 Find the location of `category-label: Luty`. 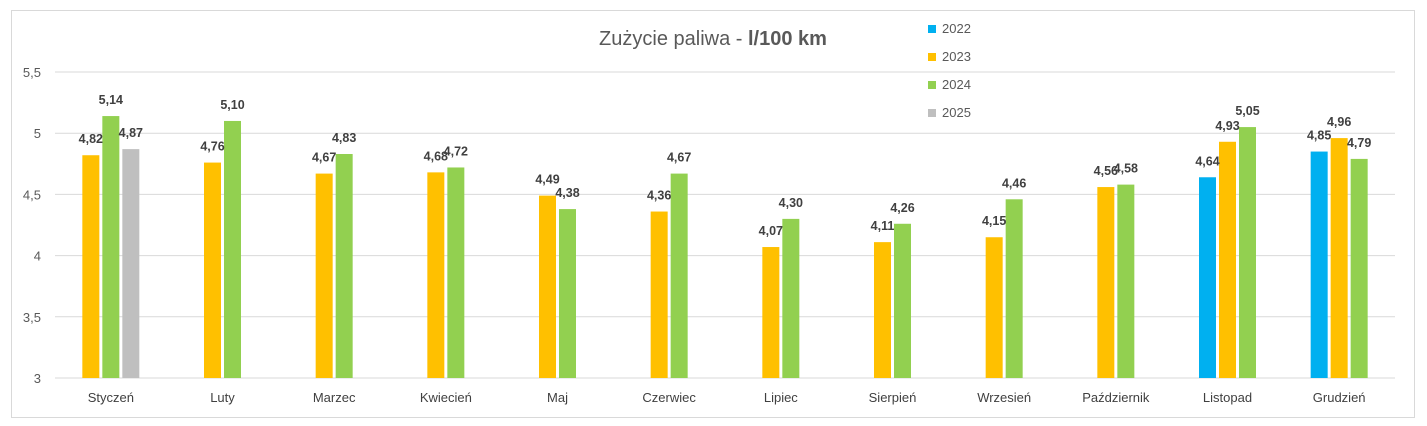

category-label: Luty is located at coordinates (222, 397).